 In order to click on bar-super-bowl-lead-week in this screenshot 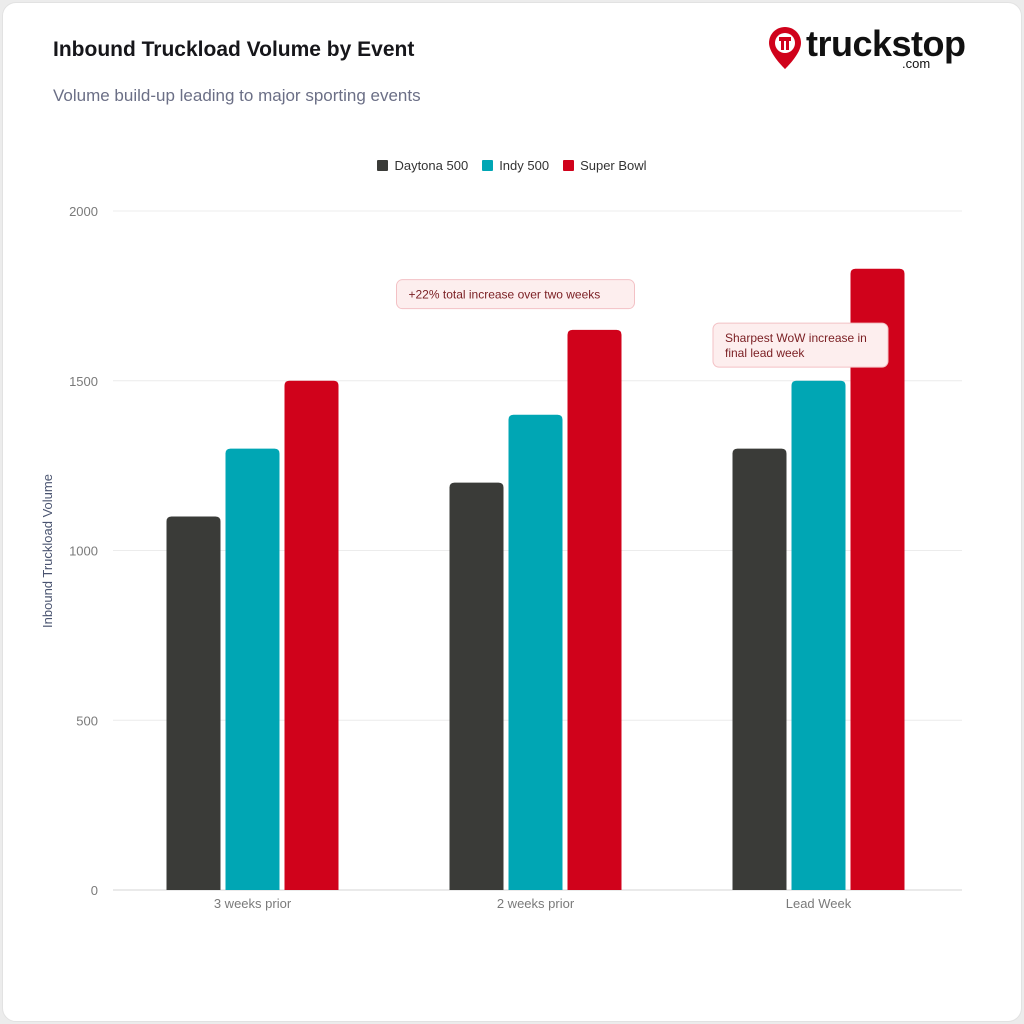, I will do `click(877, 579)`.